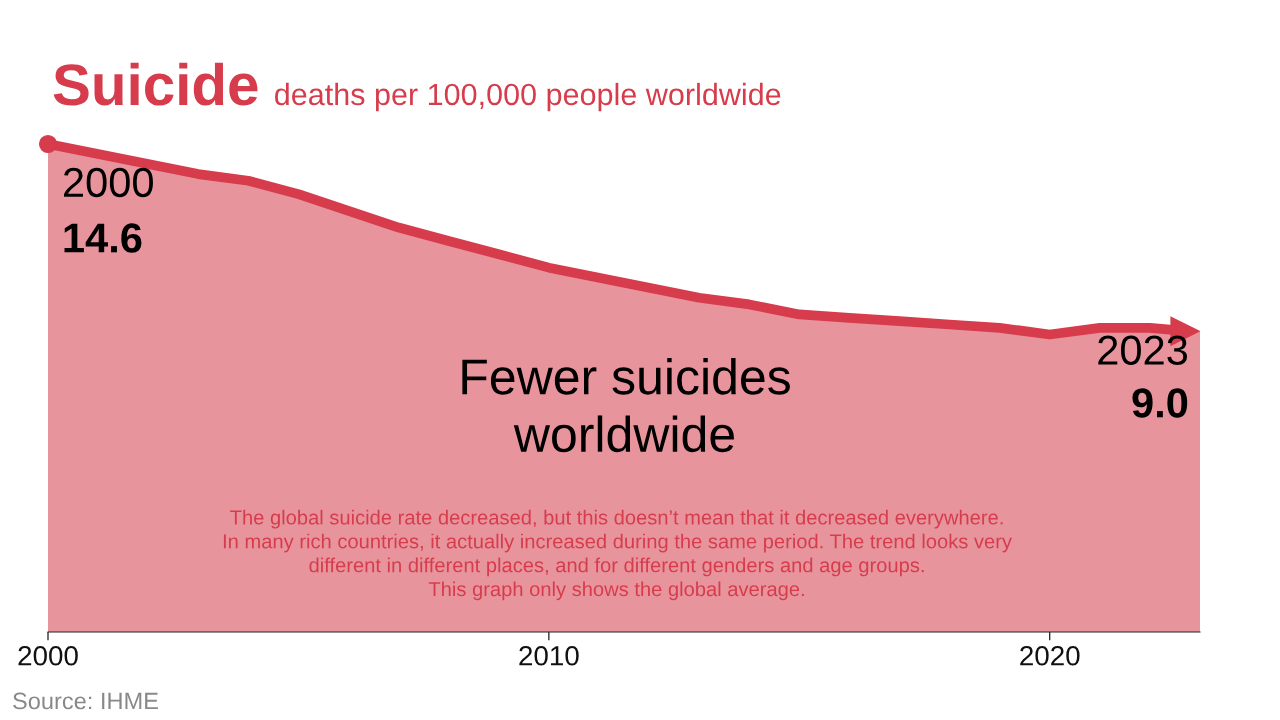 This screenshot has height=720, width=1280. Describe the element at coordinates (48, 655) in the screenshot. I see `x-tick-label: 2000` at that location.